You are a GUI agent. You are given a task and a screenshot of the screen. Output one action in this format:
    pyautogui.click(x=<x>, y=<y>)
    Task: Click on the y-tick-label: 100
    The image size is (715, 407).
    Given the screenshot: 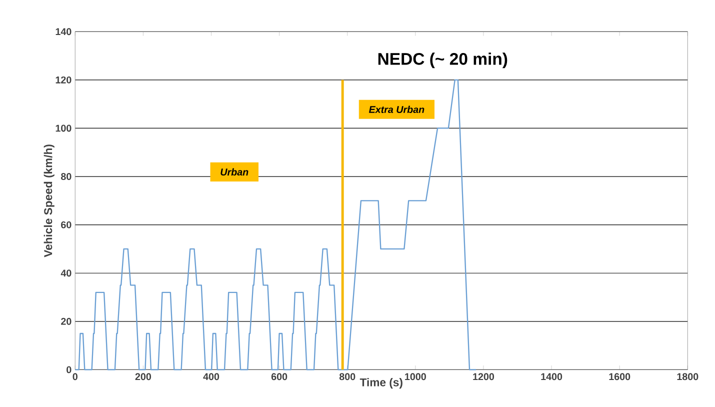 What is the action you would take?
    pyautogui.click(x=64, y=128)
    